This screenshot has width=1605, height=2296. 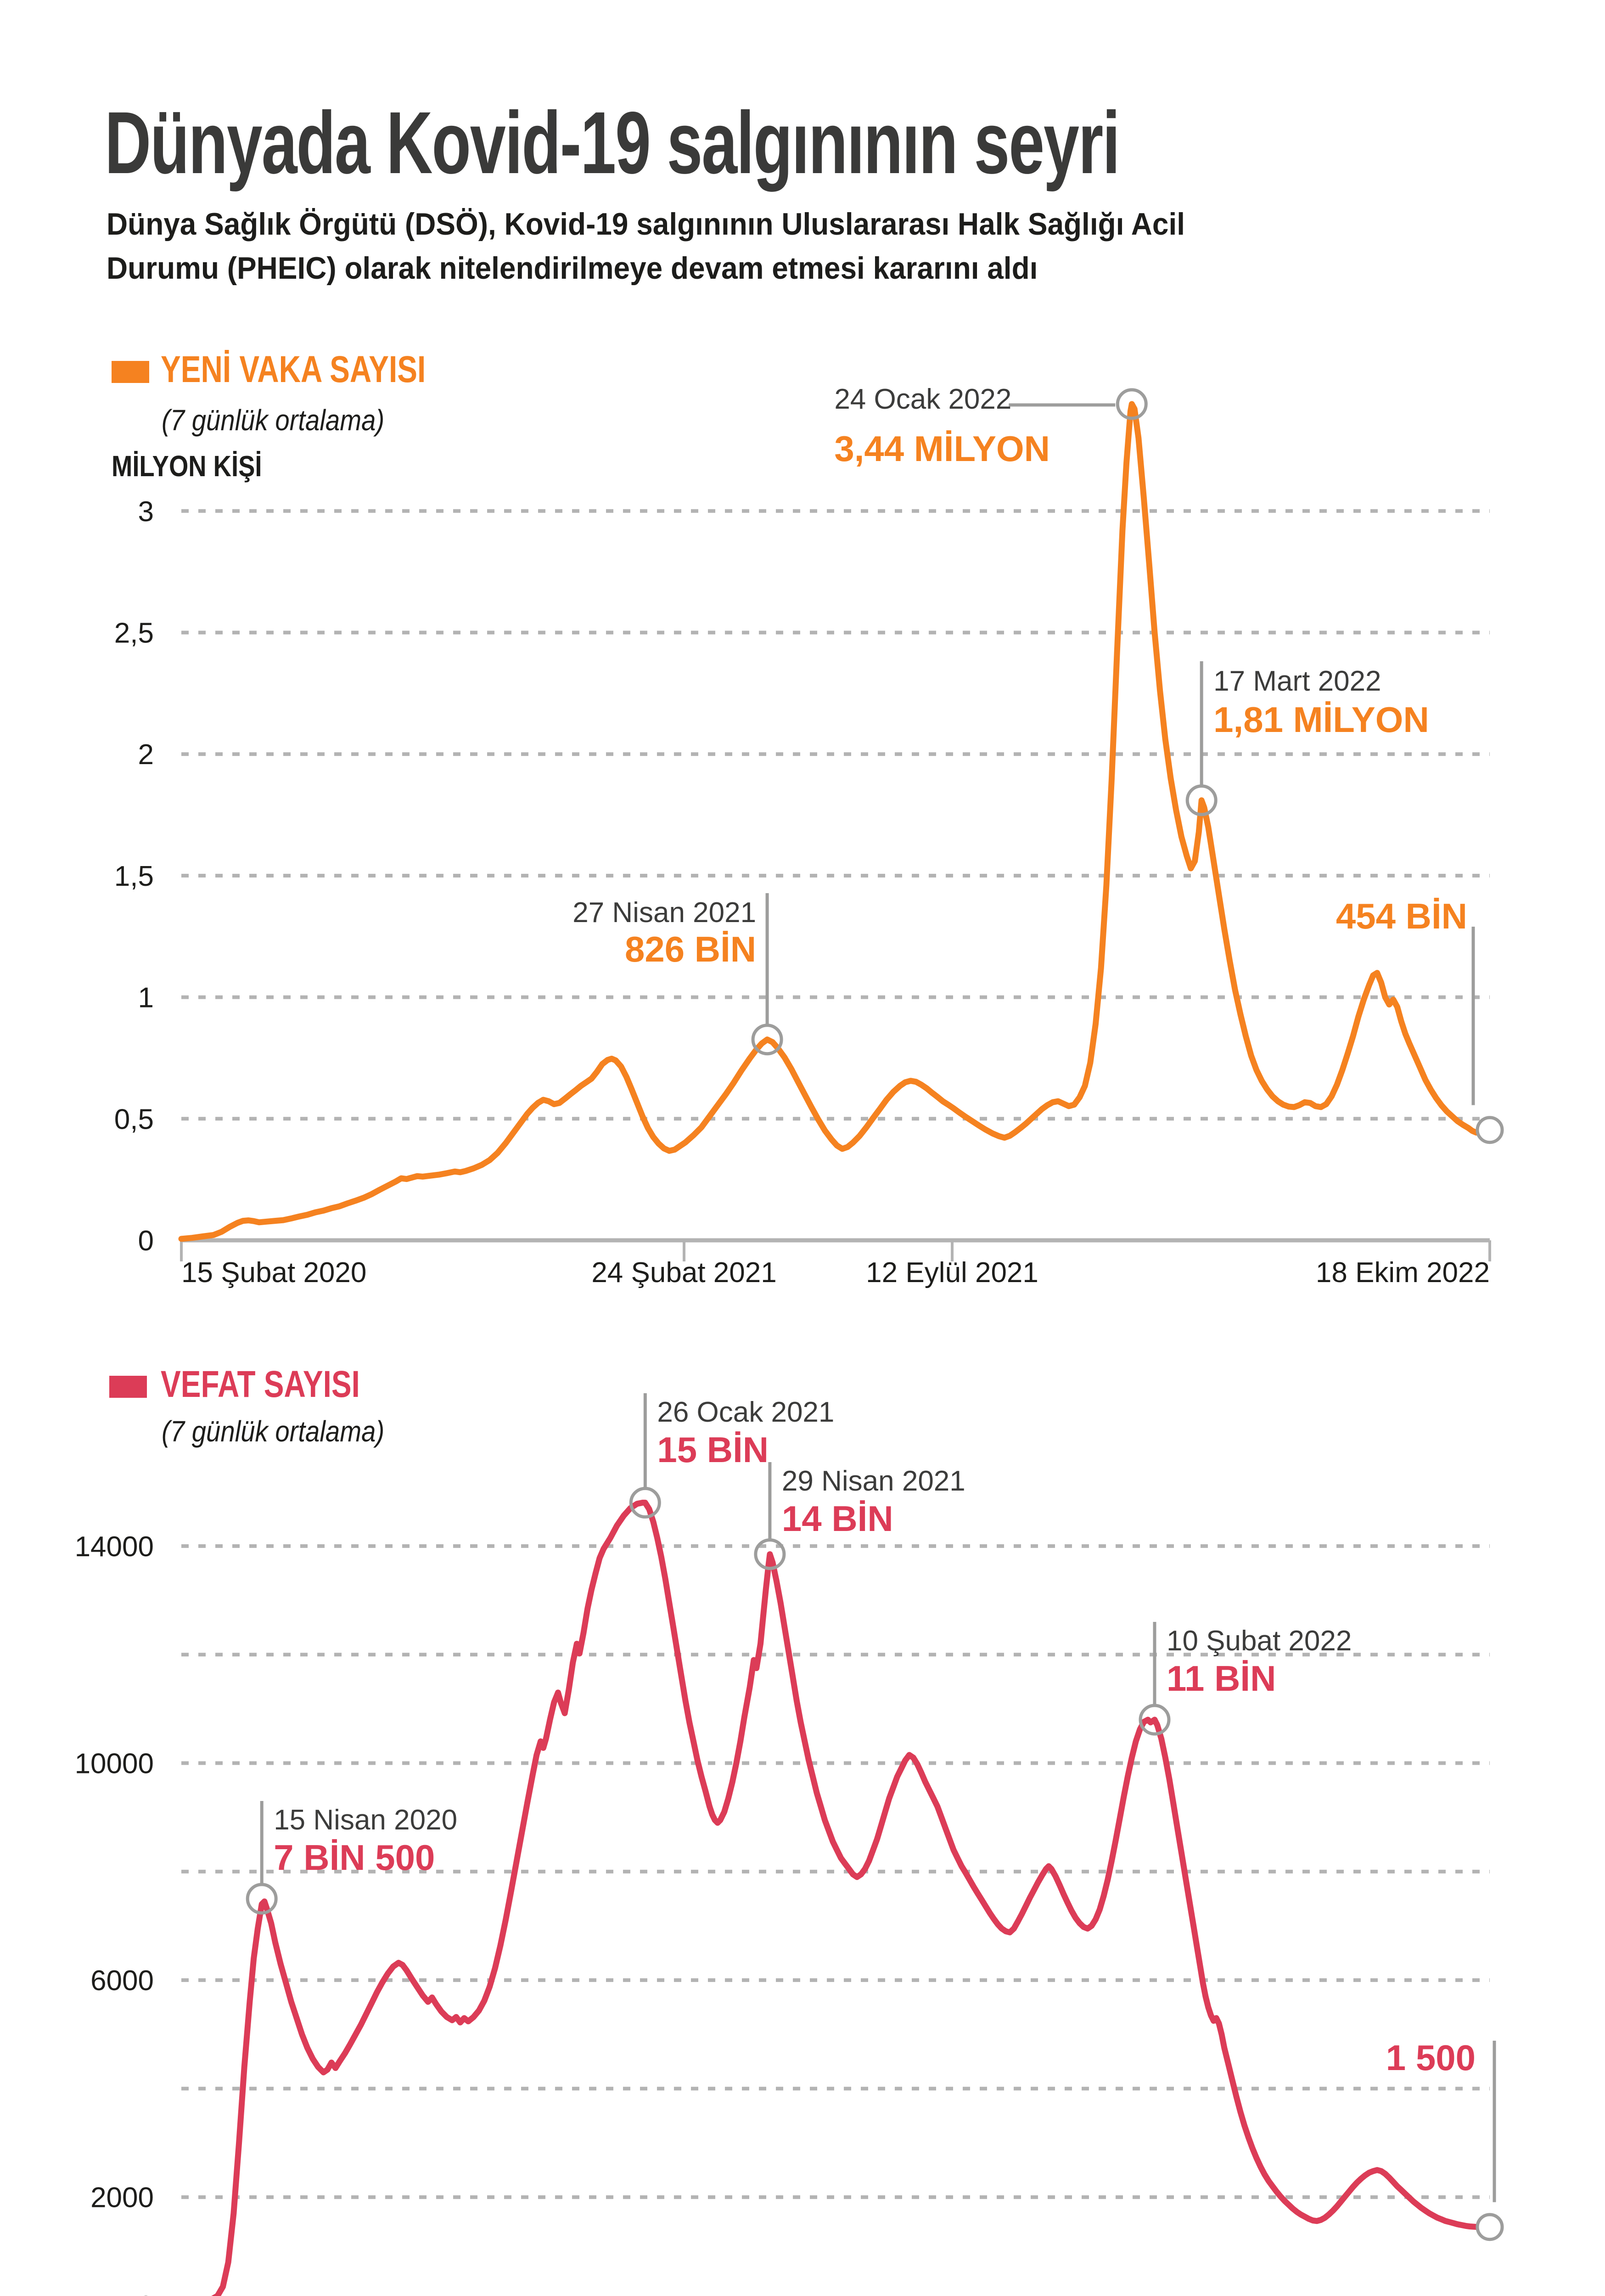 I want to click on x-axis-label: 24 Şubat 2021, so click(x=683, y=1273).